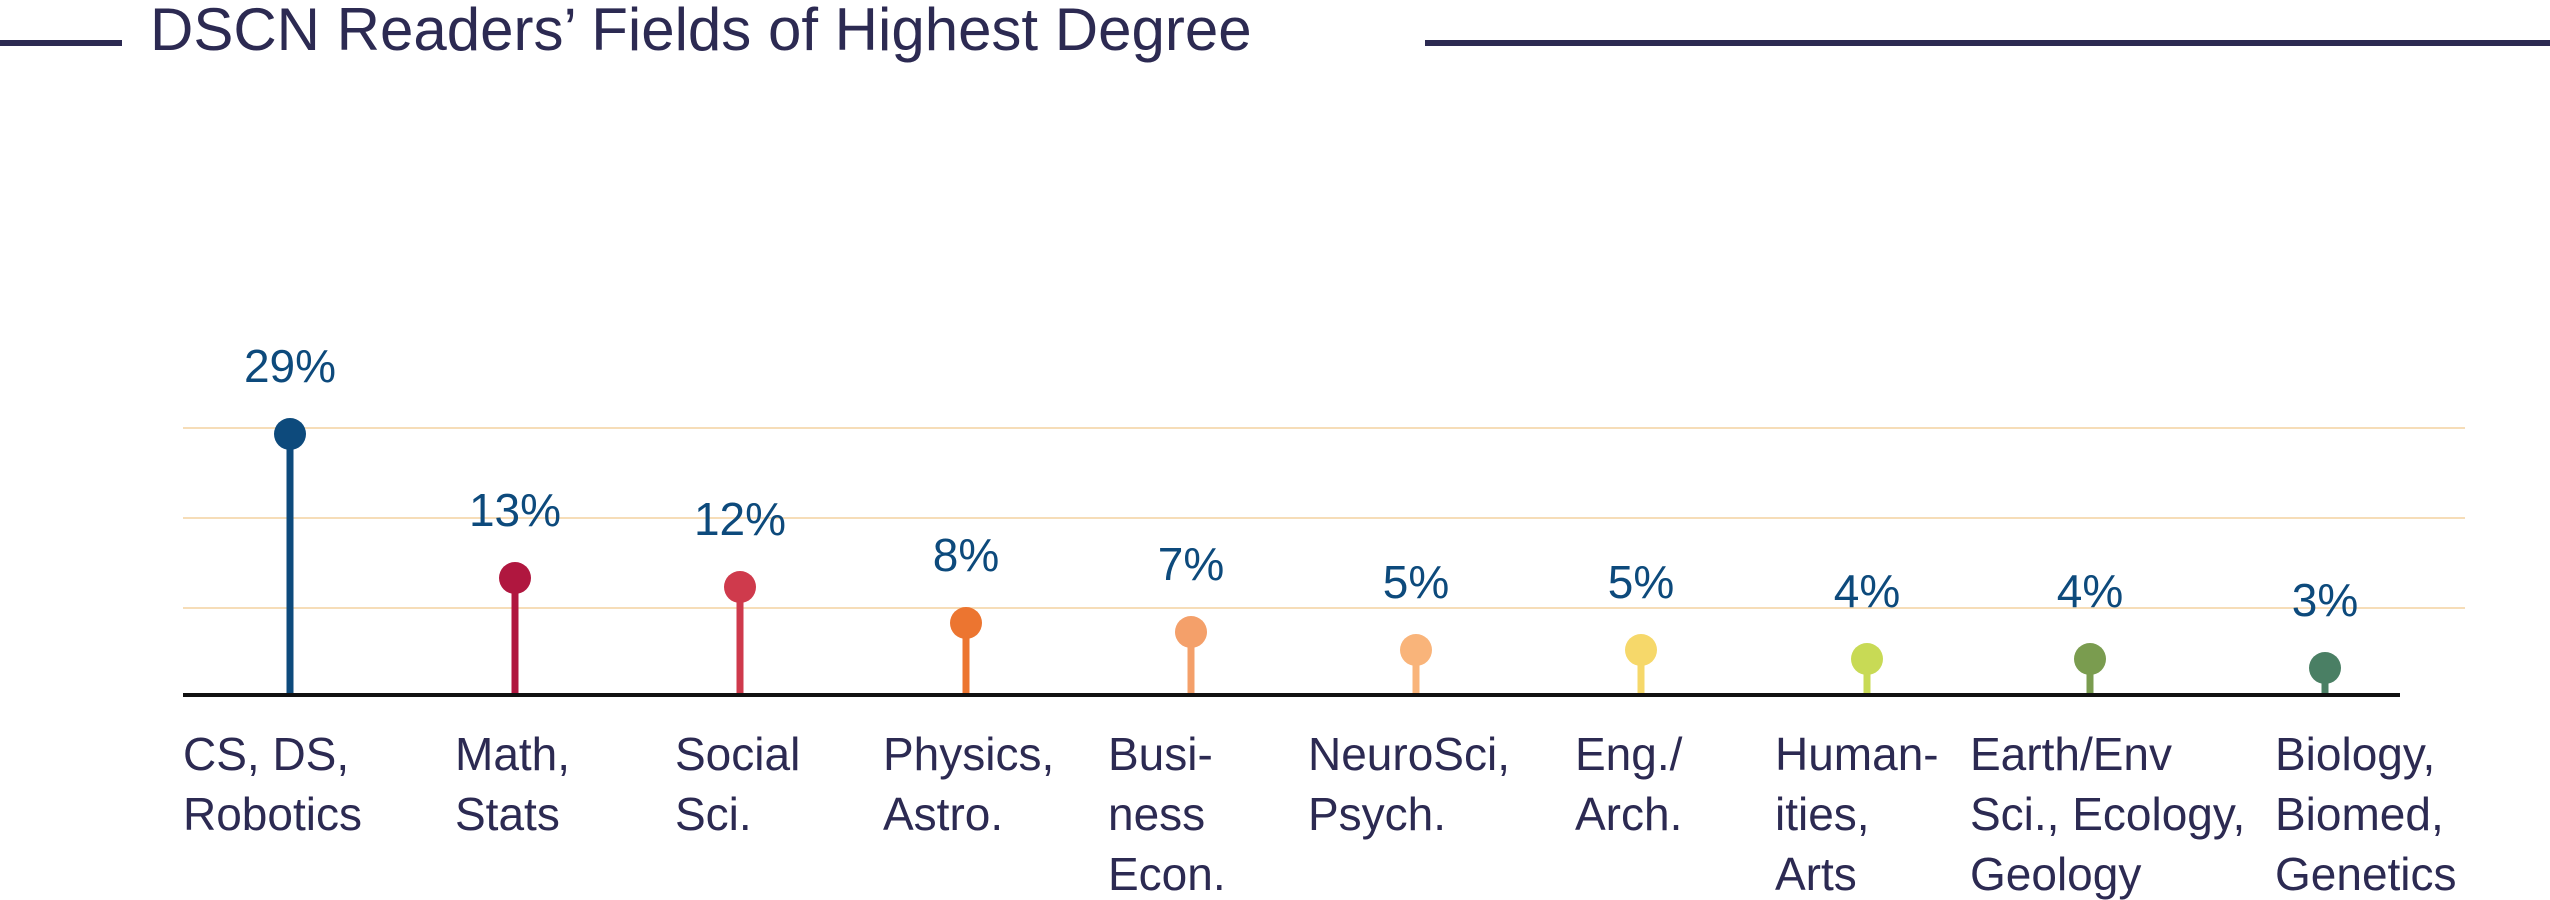 The height and width of the screenshot is (900, 2550). What do you see at coordinates (512, 754) in the screenshot?
I see `category-label-line: Math,` at bounding box center [512, 754].